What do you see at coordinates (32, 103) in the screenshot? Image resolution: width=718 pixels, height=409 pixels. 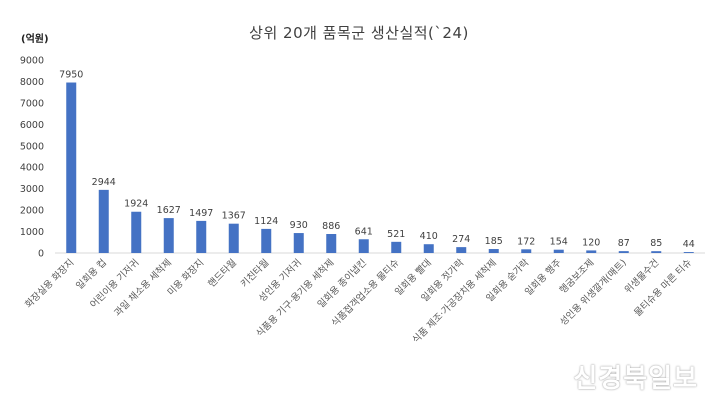 I see `y-tick-label: 7000` at bounding box center [32, 103].